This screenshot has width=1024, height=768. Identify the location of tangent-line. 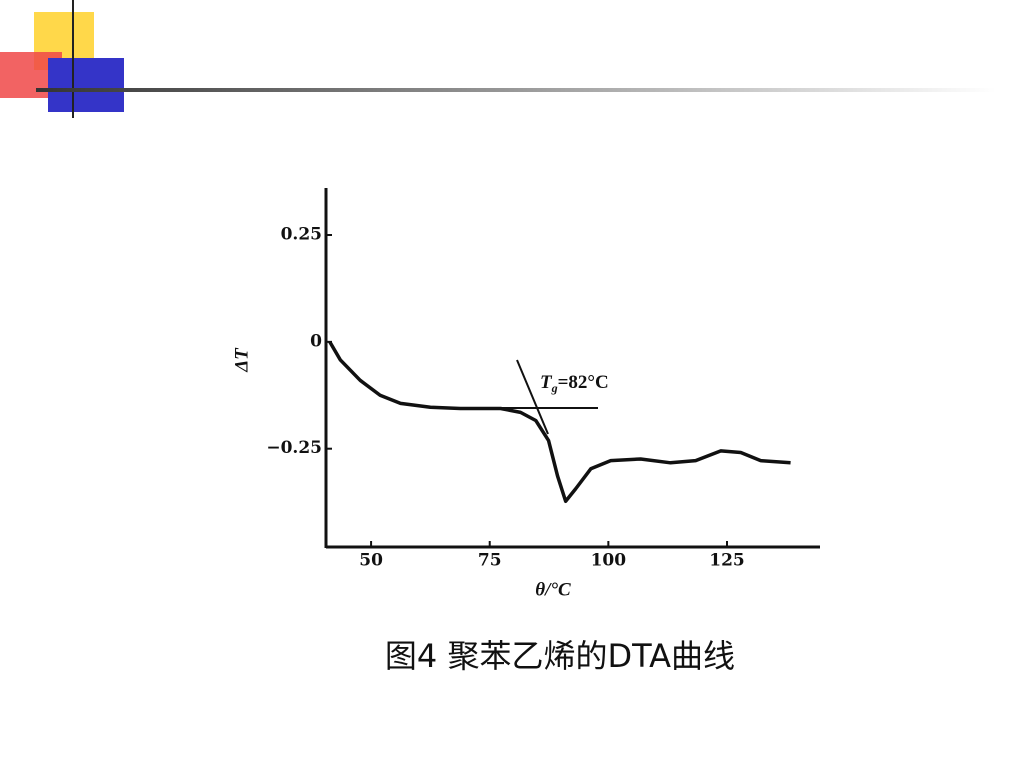
(532, 397).